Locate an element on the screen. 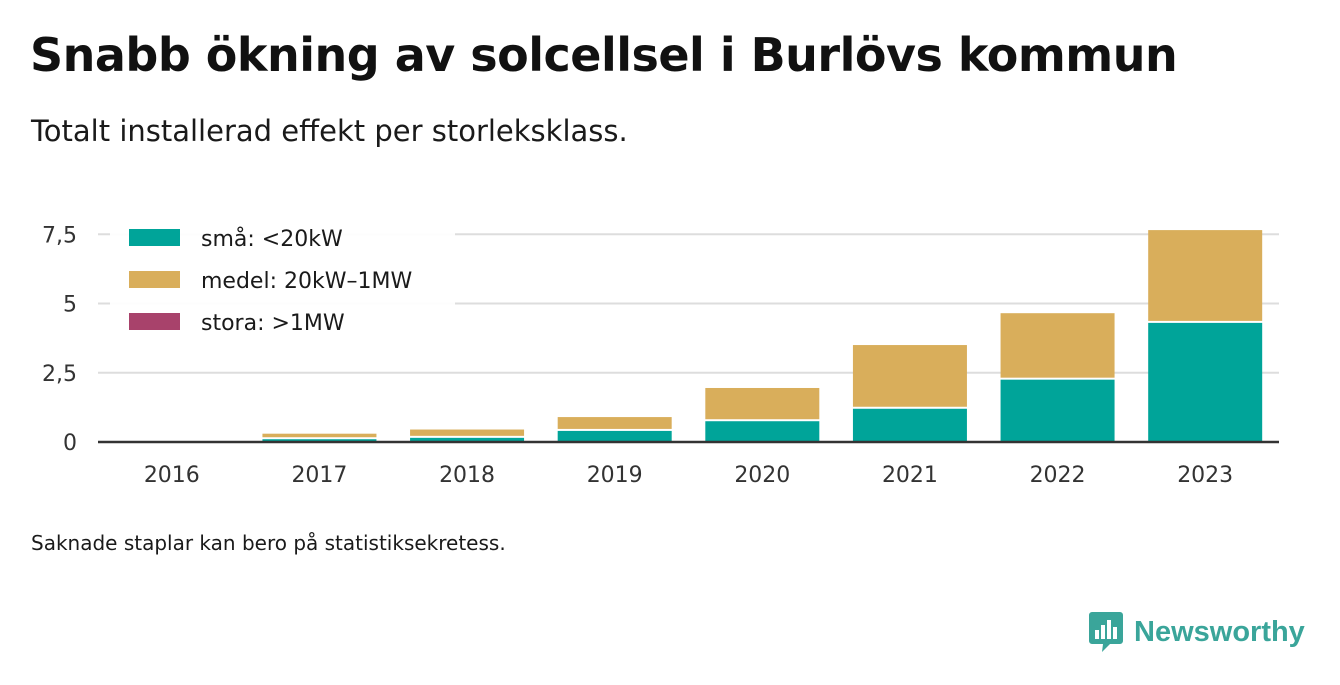 The image size is (1340, 685). x-tick-label: 2016 is located at coordinates (172, 475).